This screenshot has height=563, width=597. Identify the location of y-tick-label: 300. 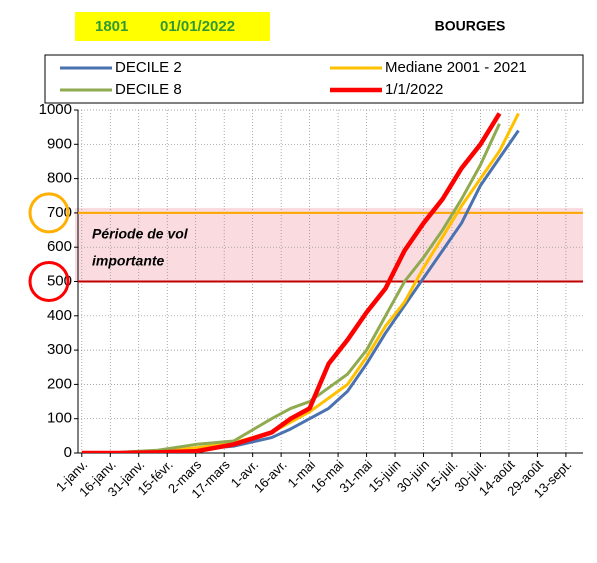
(59, 349).